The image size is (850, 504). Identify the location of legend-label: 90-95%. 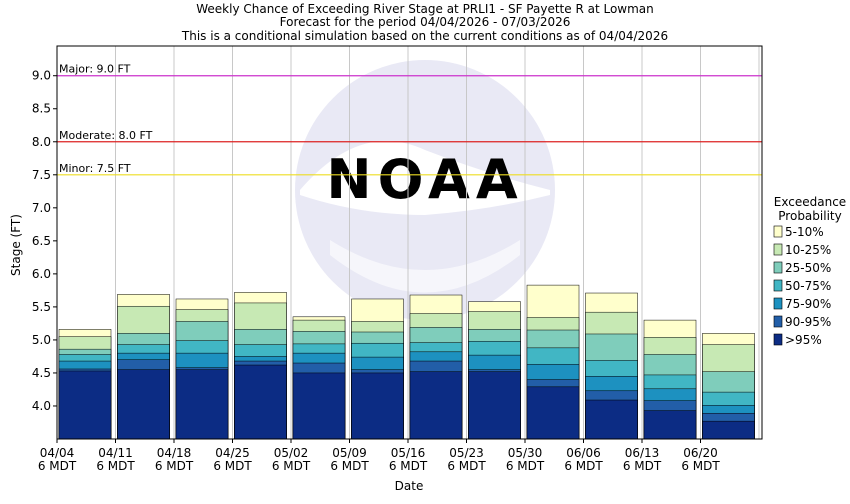
(808, 322).